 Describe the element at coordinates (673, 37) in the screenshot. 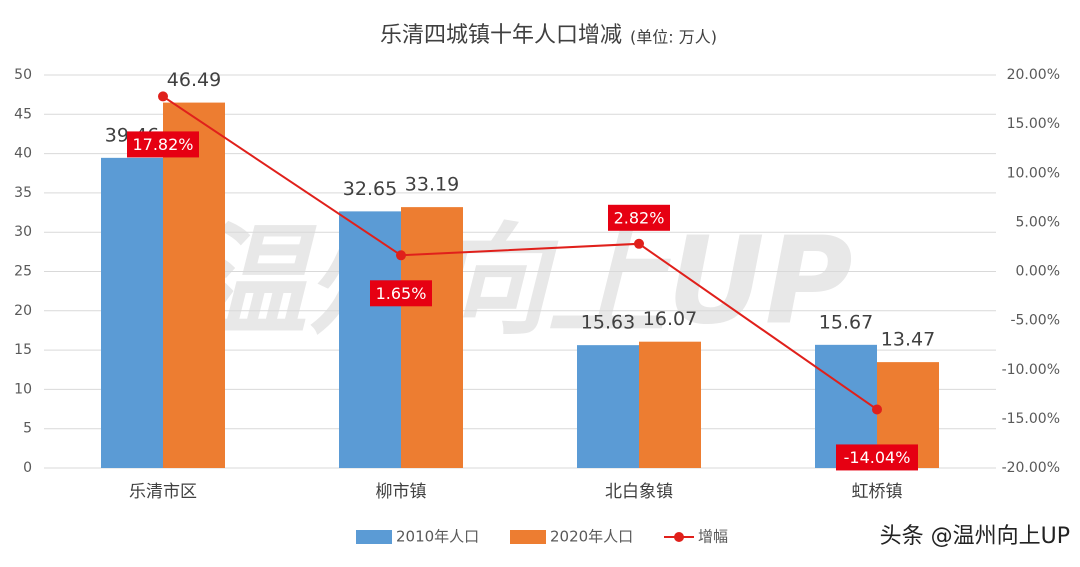

I see `chart-subtitle: (单位: 万人)` at that location.